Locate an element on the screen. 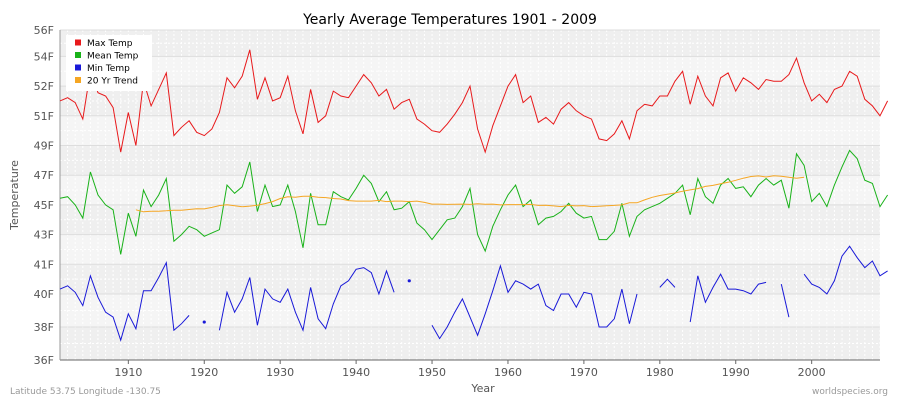 This screenshot has width=900, height=400. y-tick-label: 56F is located at coordinates (44, 30).